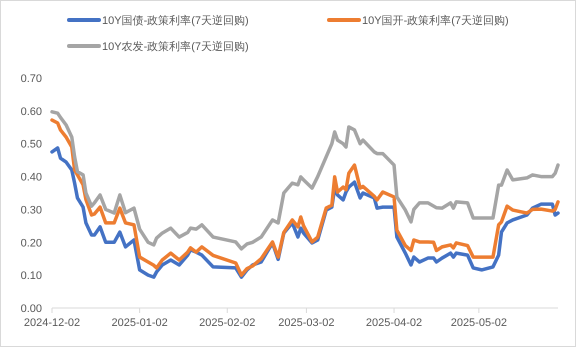 This screenshot has width=576, height=347. Describe the element at coordinates (394, 323) in the screenshot. I see `x-tick-label: 2025-04-02` at that location.